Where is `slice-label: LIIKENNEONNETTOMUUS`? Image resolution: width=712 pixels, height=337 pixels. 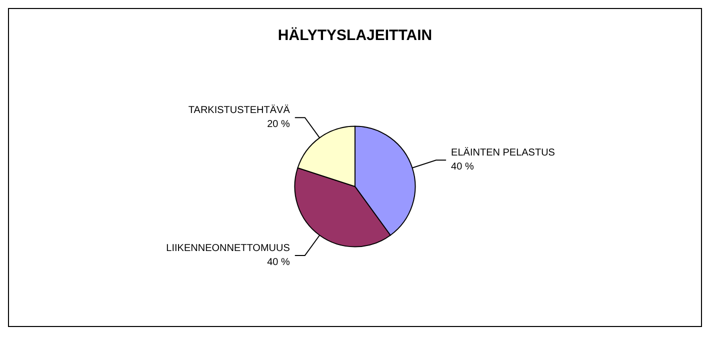
slice-label: LIIKENNEONNETTOMUUS is located at coordinates (228, 248).